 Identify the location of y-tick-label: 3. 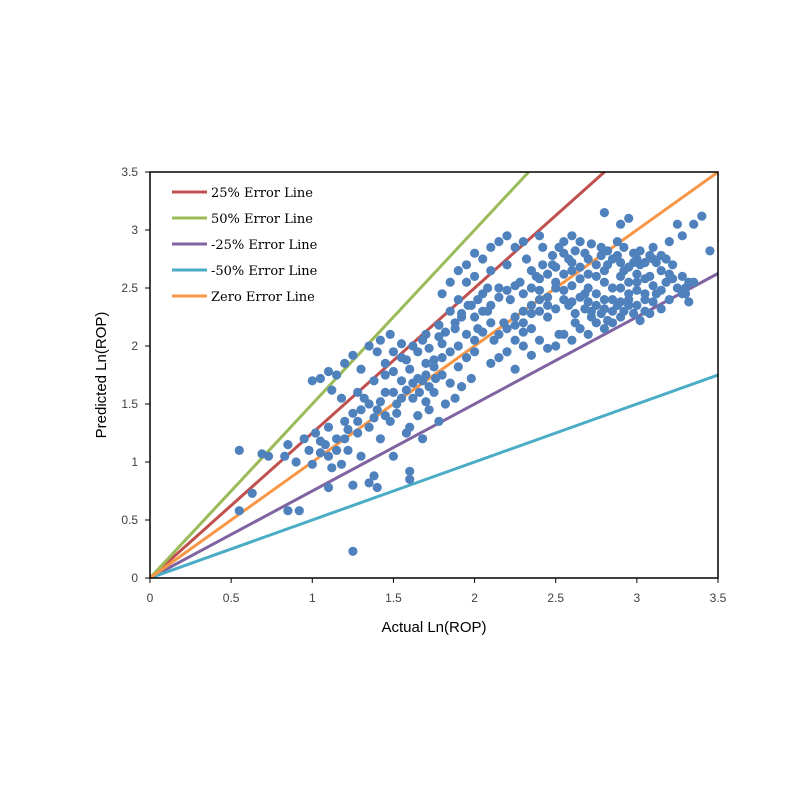
(134, 230).